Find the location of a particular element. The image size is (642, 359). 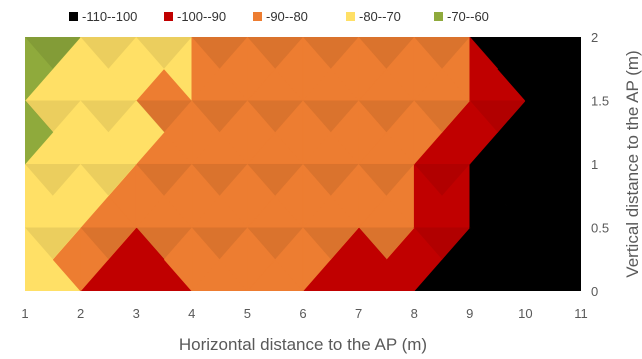

x-tick-label: 3 is located at coordinates (136, 313).